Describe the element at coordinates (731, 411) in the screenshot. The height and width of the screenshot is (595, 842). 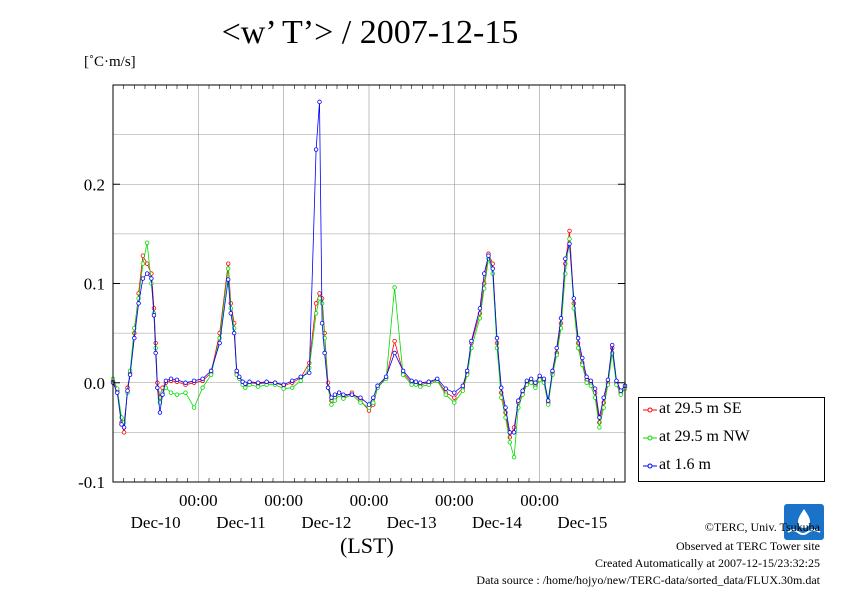
I see `legend-entry: at 29.5 m SE` at that location.